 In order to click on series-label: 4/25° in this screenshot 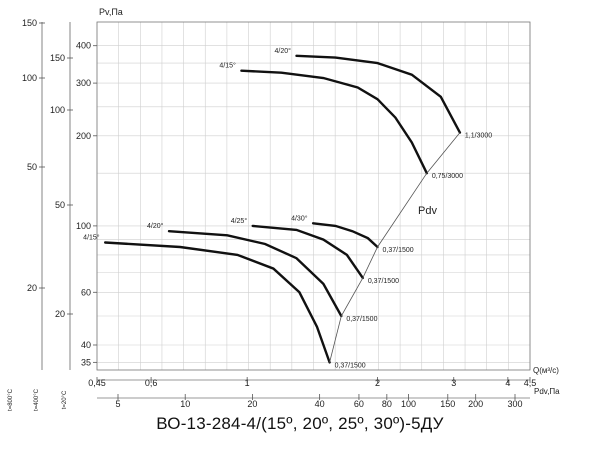, I will do `click(239, 221)`.